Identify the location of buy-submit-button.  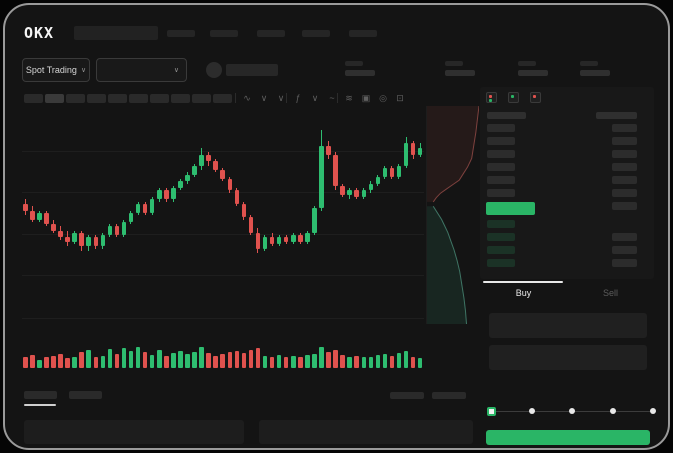
(568, 437).